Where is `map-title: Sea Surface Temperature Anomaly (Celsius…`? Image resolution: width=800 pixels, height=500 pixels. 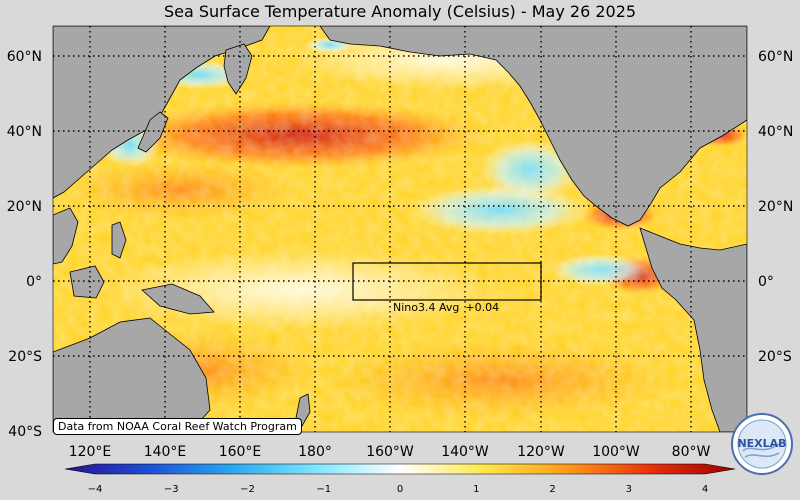
map-title: Sea Surface Temperature Anomaly (Celsius… is located at coordinates (400, 11).